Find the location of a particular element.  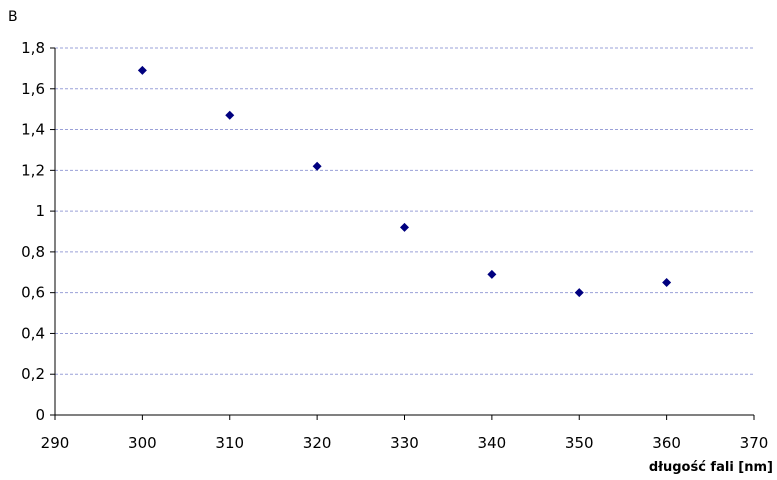

y-tick-label: 0,4 is located at coordinates (33, 333).